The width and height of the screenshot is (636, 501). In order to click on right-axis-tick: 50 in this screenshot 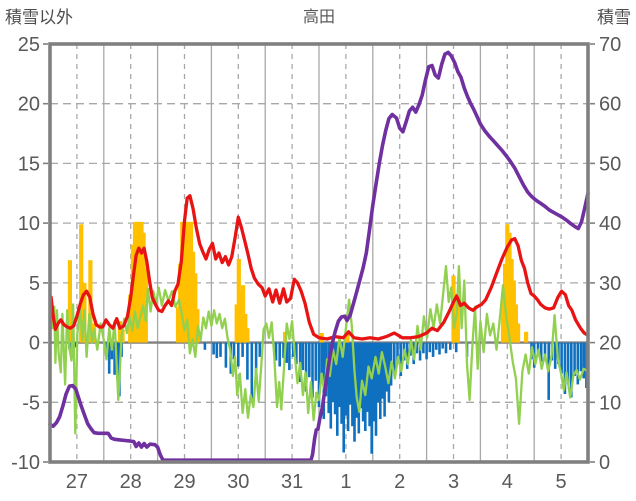, I will do `click(610, 164)`.